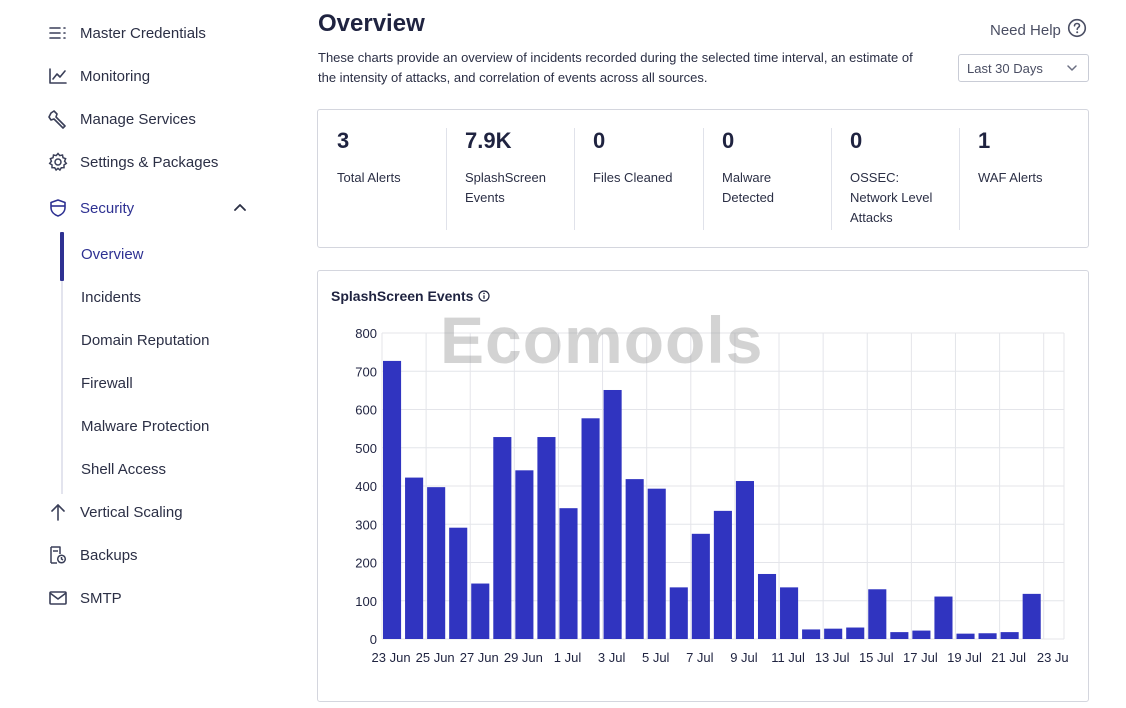  What do you see at coordinates (366, 410) in the screenshot?
I see `y-tick-label: 600` at bounding box center [366, 410].